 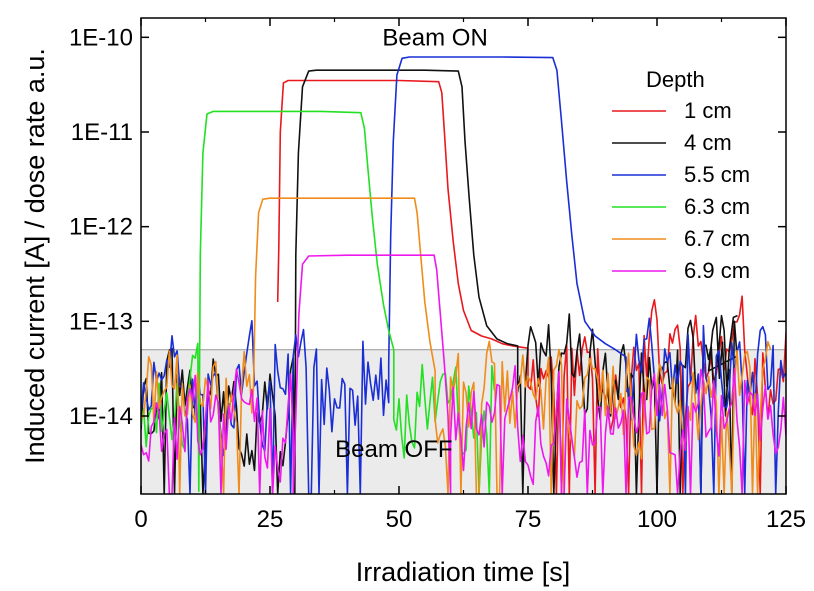 What do you see at coordinates (140, 519) in the screenshot?
I see `x-tick-label: 0` at bounding box center [140, 519].